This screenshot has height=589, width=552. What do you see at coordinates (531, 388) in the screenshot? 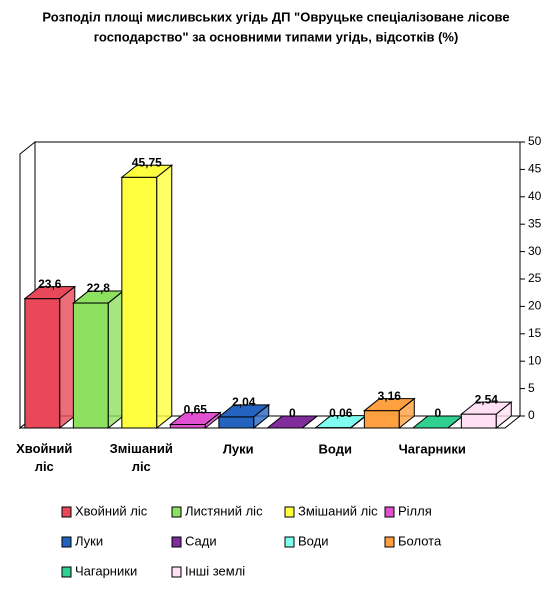
I see `y-tick-label: 5` at bounding box center [531, 388].